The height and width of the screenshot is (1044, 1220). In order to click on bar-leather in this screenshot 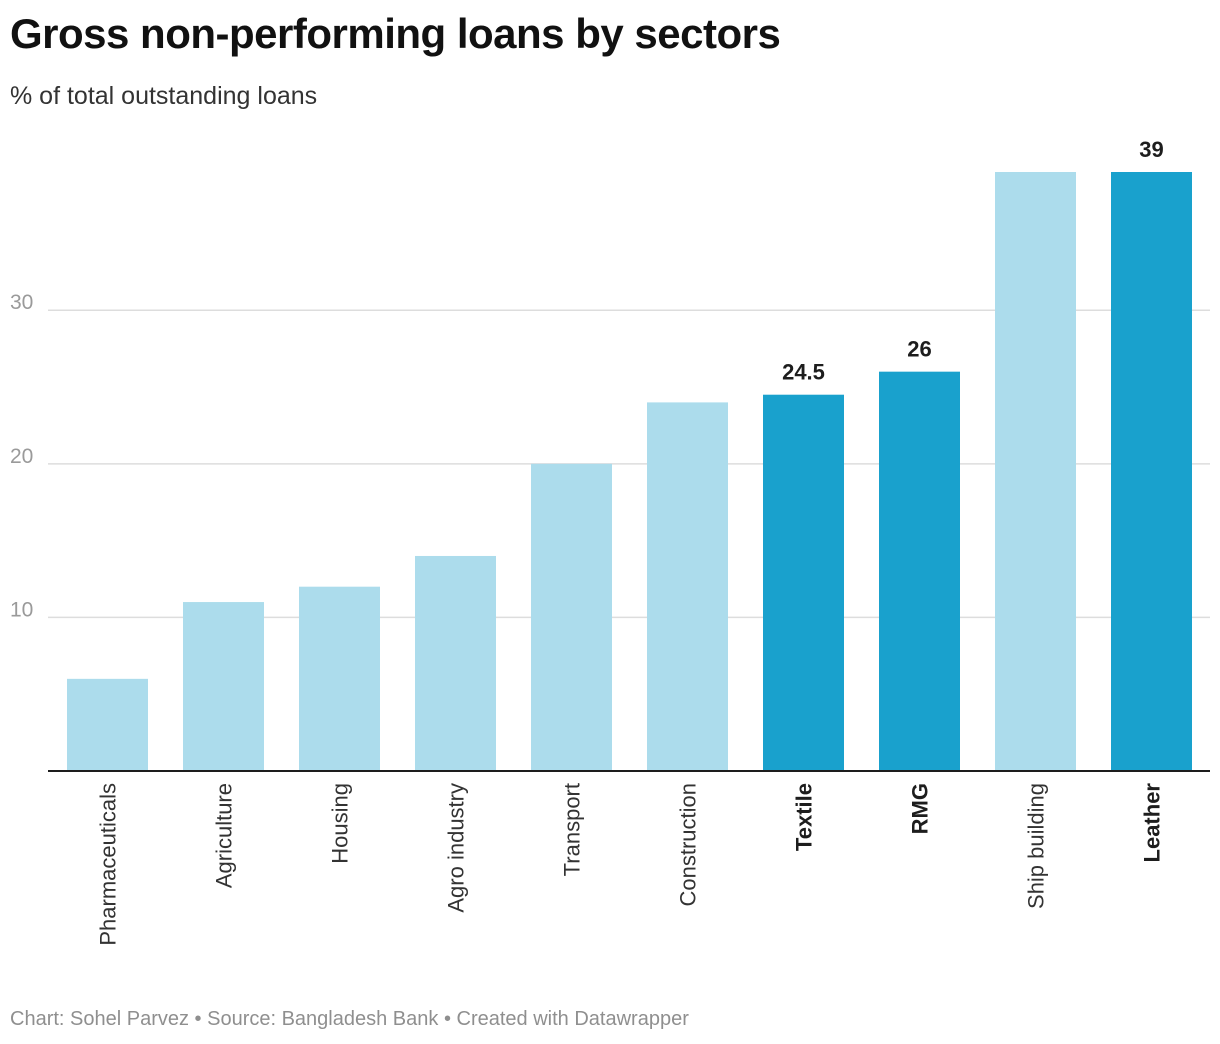, I will do `click(1151, 471)`.